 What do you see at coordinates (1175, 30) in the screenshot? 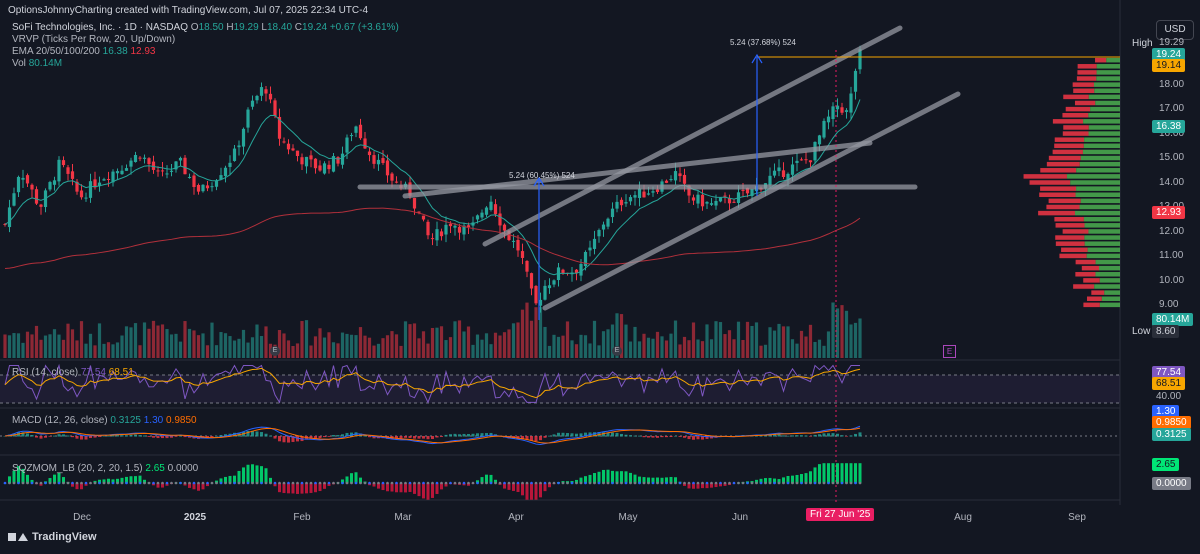
I see `currency-button: USD` at bounding box center [1175, 30].